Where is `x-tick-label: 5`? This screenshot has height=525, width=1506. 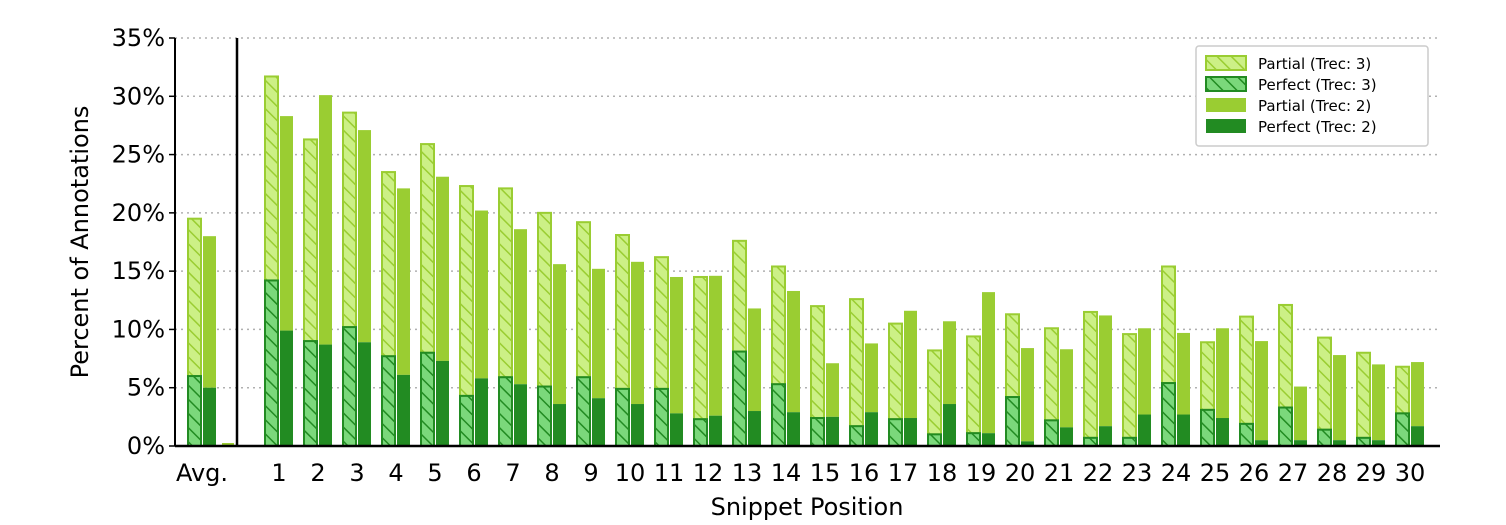 x-tick-label: 5 is located at coordinates (434, 473).